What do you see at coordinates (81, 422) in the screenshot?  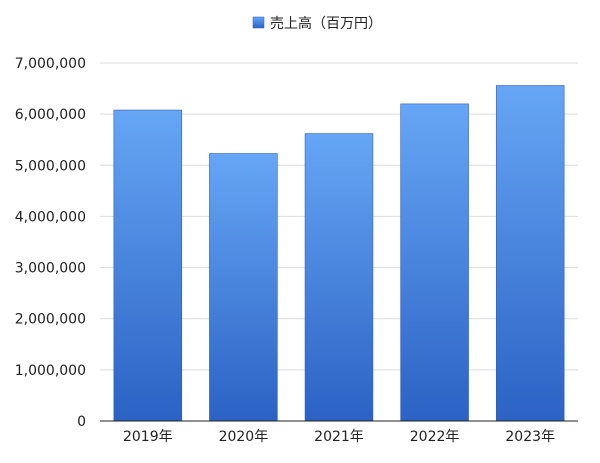 I see `y-tick-label: 0` at bounding box center [81, 422].